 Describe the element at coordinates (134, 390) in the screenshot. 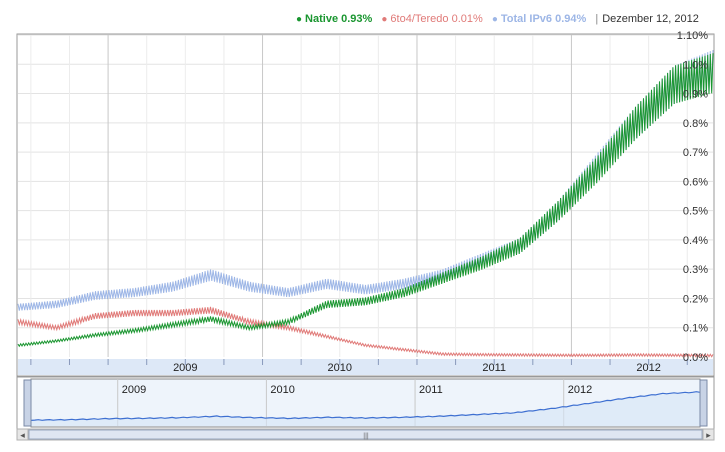

I see `overview-x-tick-label: 2009` at that location.